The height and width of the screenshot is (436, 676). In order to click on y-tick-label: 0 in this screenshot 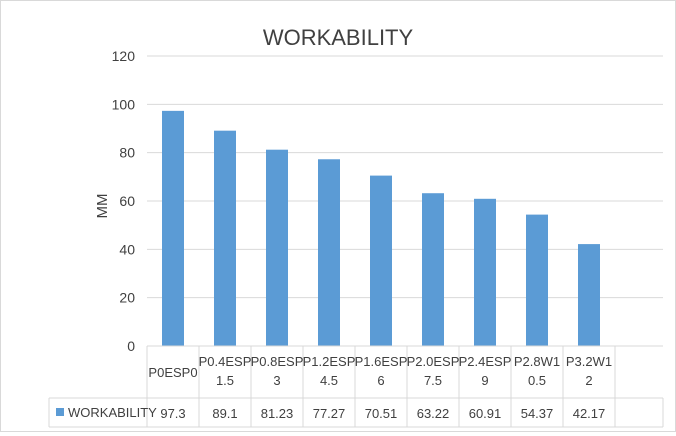, I will do `click(131, 346)`.